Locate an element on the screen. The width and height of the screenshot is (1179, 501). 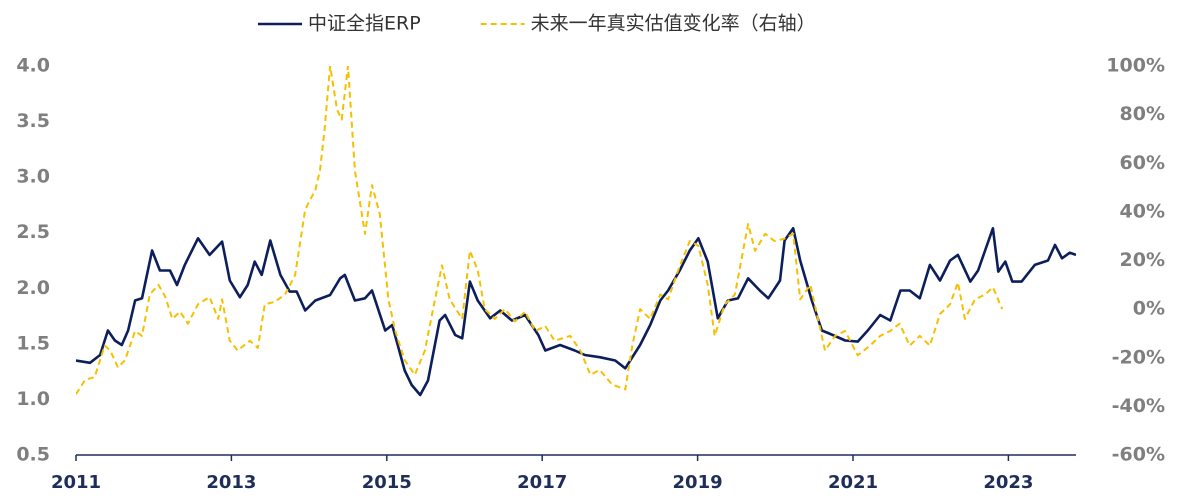
legend-label: 未来一年真实估值变化率（右轴） is located at coordinates (673, 24).